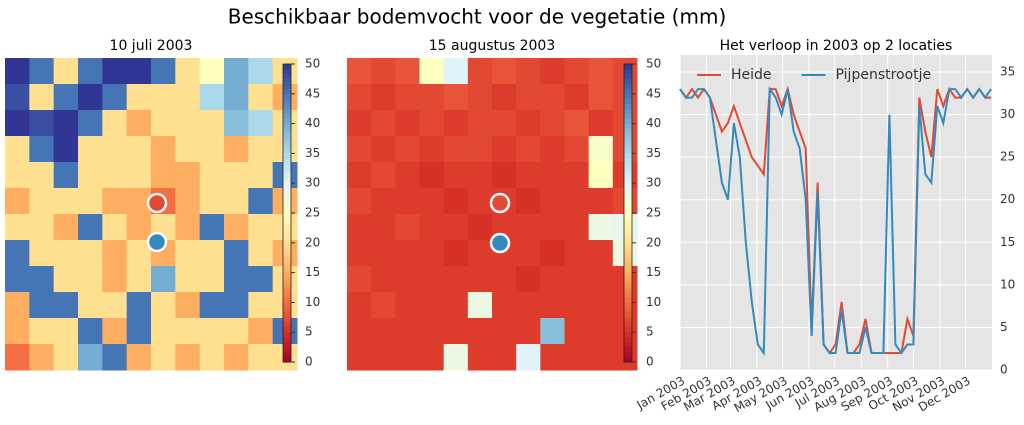 The image size is (1024, 425). Describe the element at coordinates (751, 75) in the screenshot. I see `legend-label: Heide` at that location.